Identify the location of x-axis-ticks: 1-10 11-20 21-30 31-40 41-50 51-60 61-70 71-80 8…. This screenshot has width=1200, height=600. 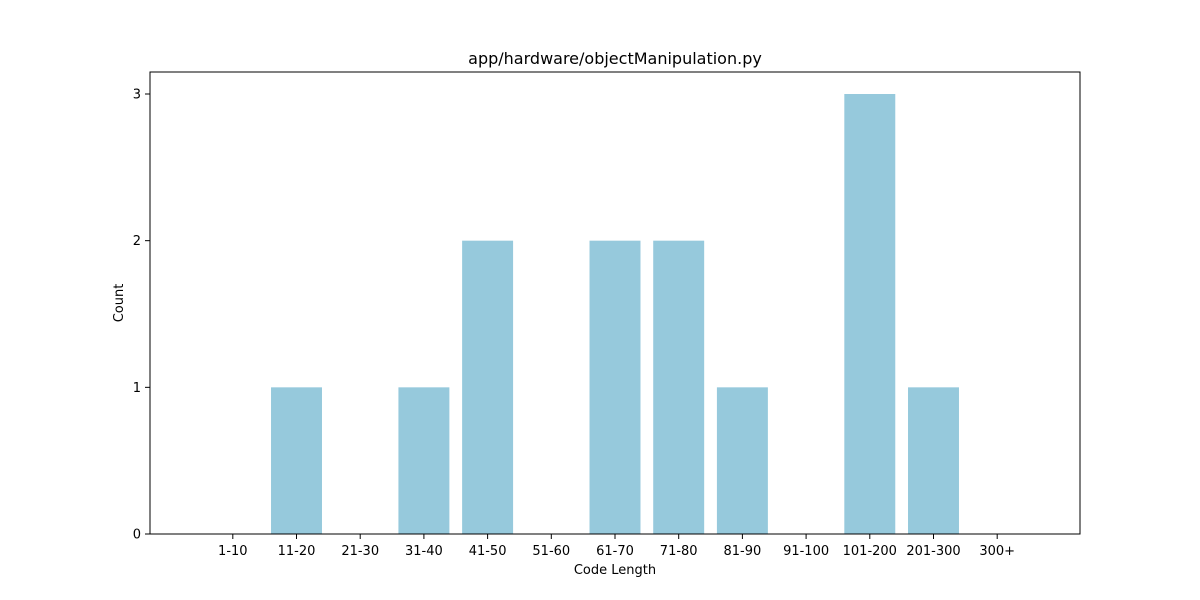
(616, 546).